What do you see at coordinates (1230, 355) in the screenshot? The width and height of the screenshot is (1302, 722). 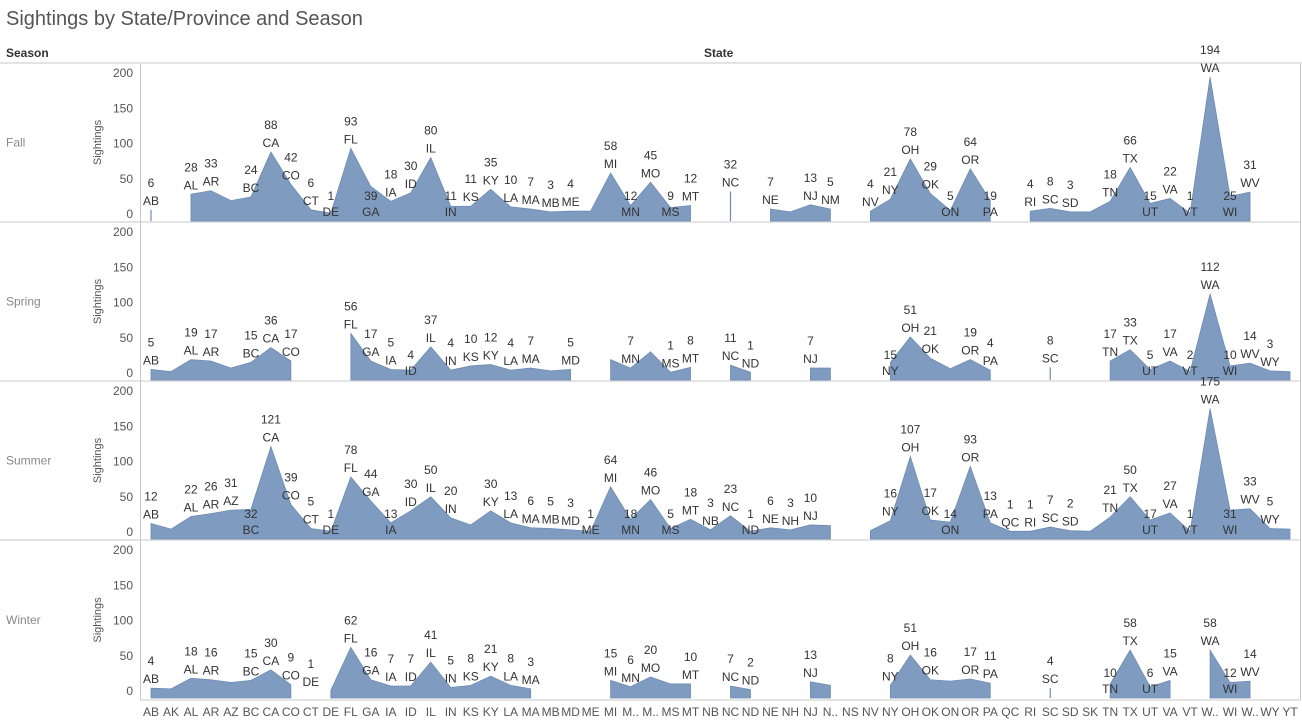 I see `data-label-value: 10` at bounding box center [1230, 355].